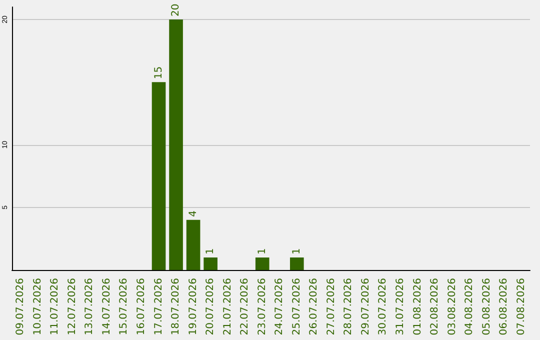 The image size is (540, 340). Describe the element at coordinates (193, 213) in the screenshot. I see `data-label: 4` at that location.